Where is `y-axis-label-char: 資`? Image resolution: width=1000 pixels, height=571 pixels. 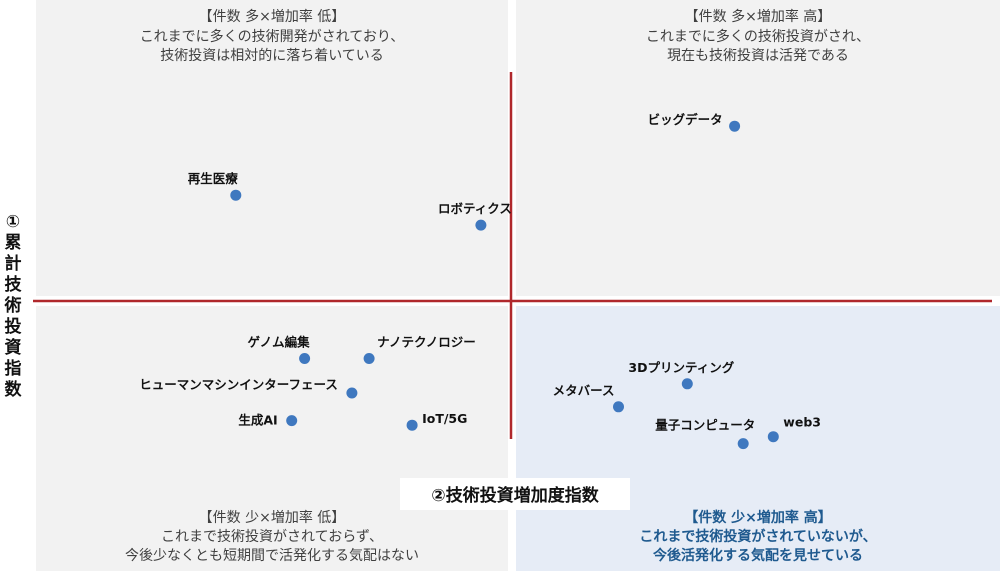
y-axis-label-char: 資 is located at coordinates (13, 348).